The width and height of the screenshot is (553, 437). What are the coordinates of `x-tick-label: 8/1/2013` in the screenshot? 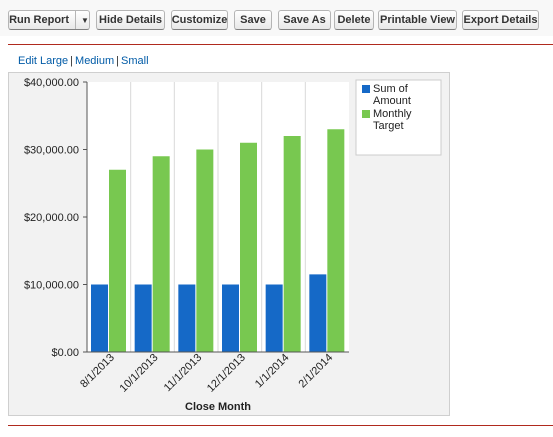 It's located at (97, 371).